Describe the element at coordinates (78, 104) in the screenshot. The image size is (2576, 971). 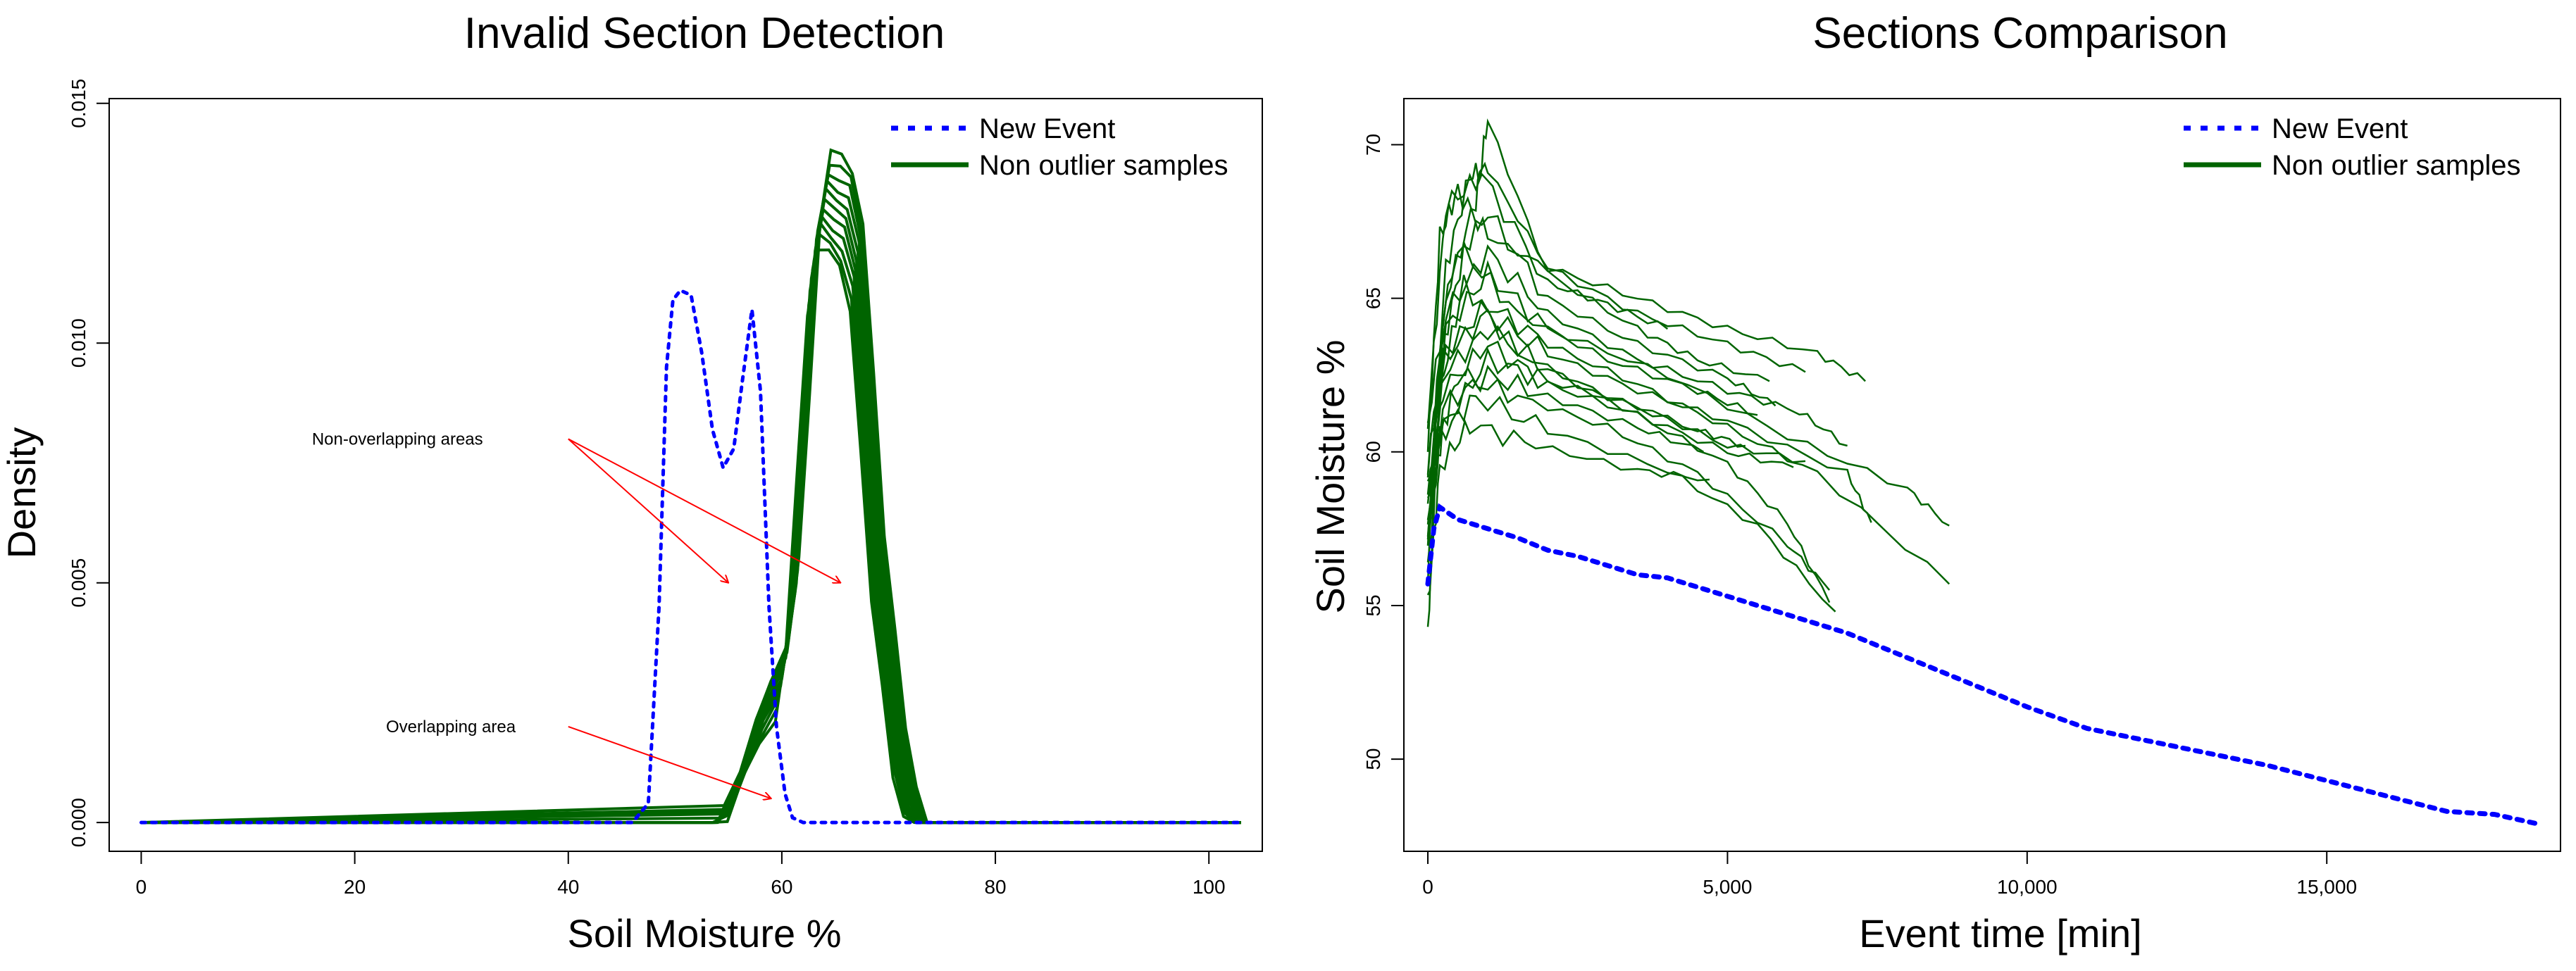
I see `y-tick-label: 0.015` at that location.